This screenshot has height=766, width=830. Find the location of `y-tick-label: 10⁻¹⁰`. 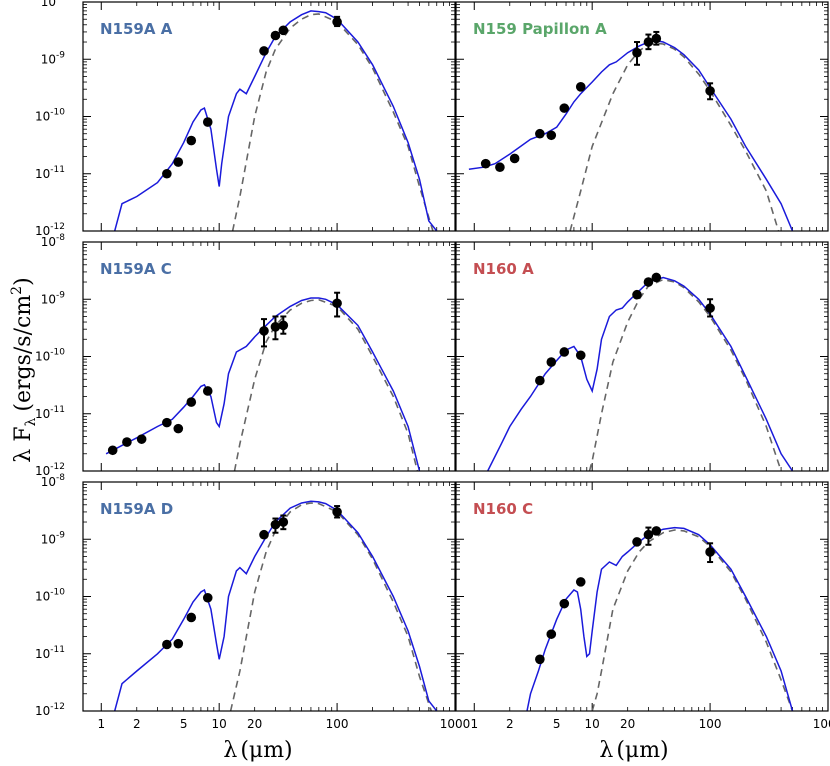

y-tick-label: 10⁻¹⁰ is located at coordinates (50, 596).